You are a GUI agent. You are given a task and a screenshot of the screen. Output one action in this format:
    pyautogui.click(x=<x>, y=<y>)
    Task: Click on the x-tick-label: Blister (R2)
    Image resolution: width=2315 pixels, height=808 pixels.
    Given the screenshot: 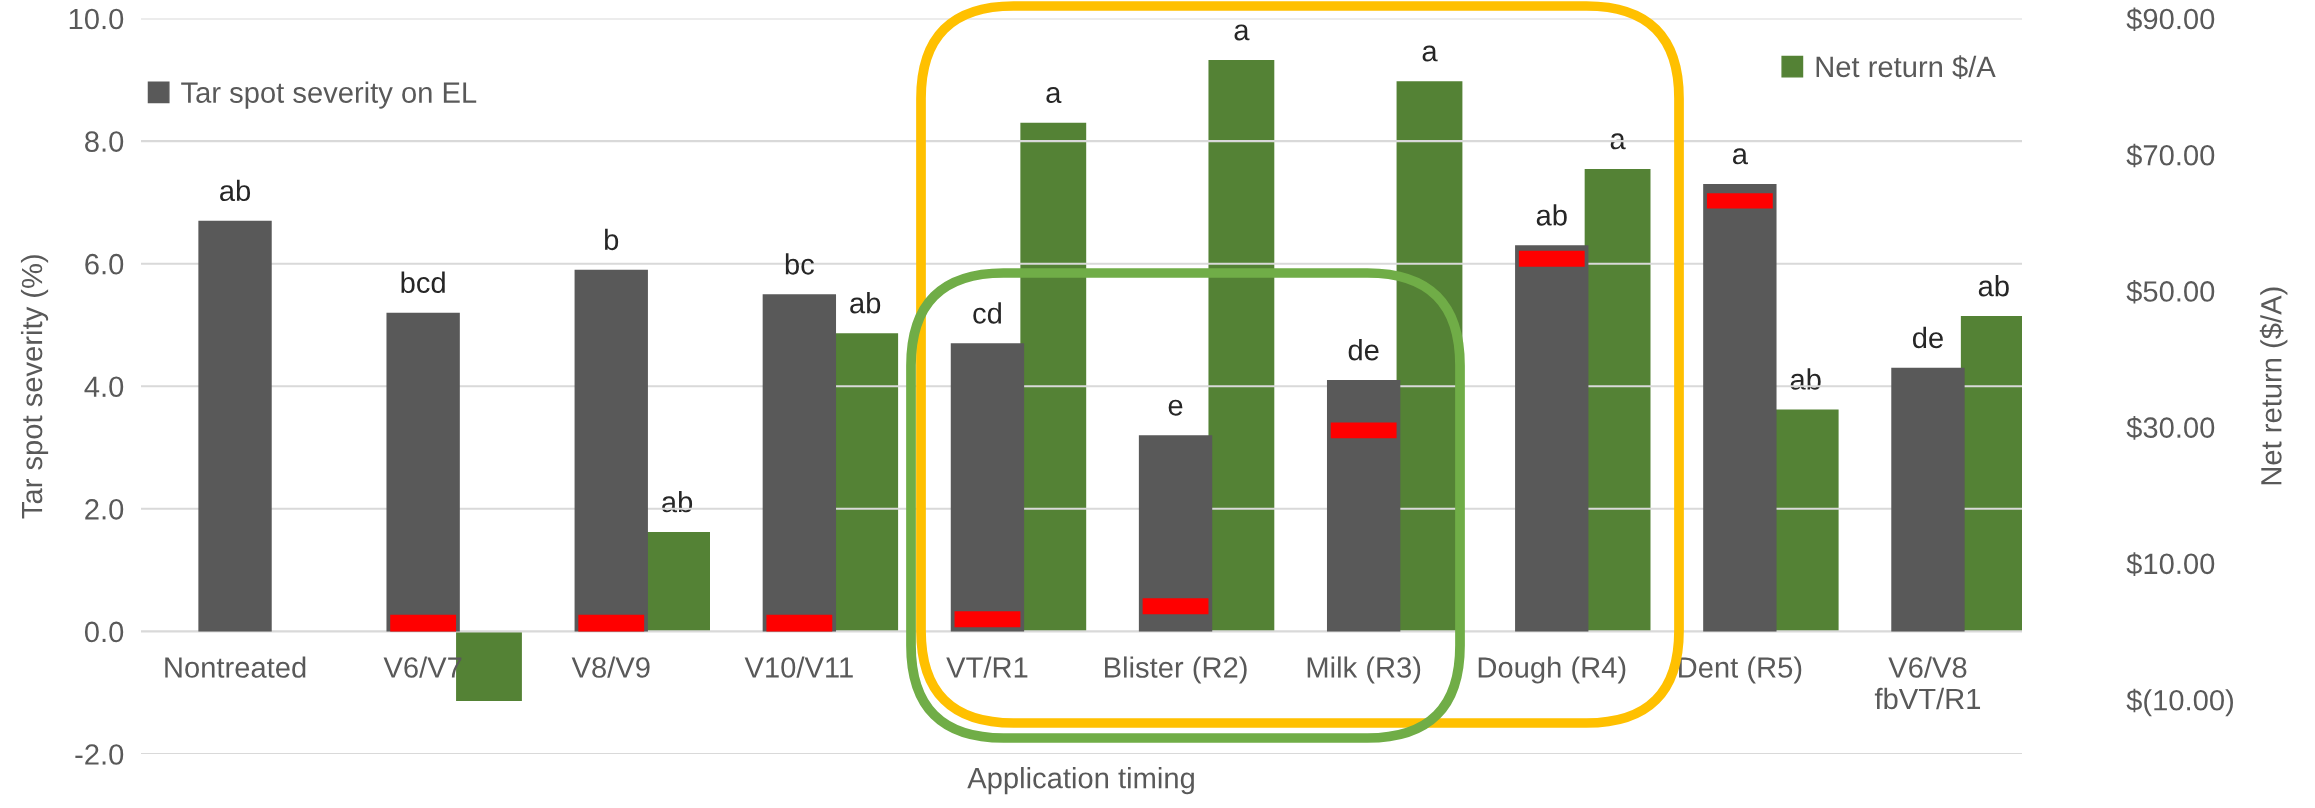 What is the action you would take?
    pyautogui.click(x=1176, y=670)
    